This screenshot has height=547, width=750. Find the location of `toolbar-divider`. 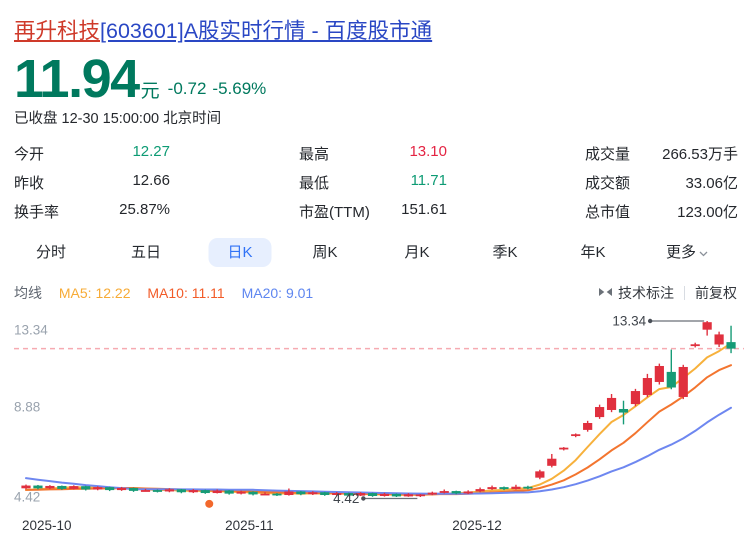

toolbar-divider is located at coordinates (684, 293).